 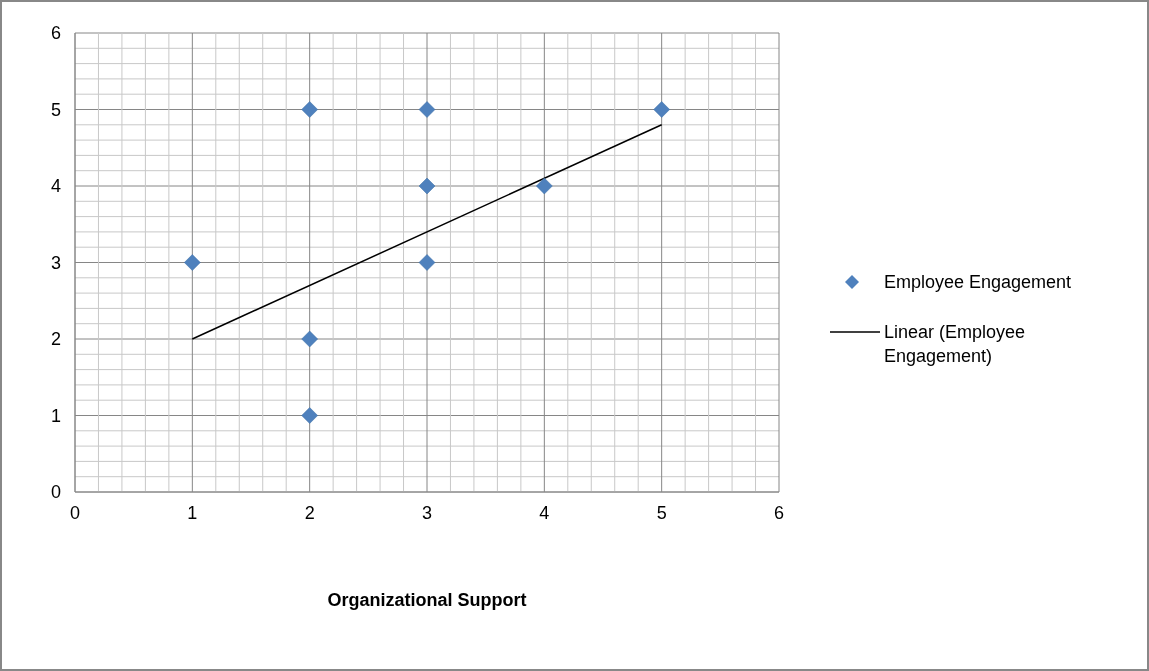 What do you see at coordinates (427, 512) in the screenshot?
I see `x-tick-label: 3` at bounding box center [427, 512].